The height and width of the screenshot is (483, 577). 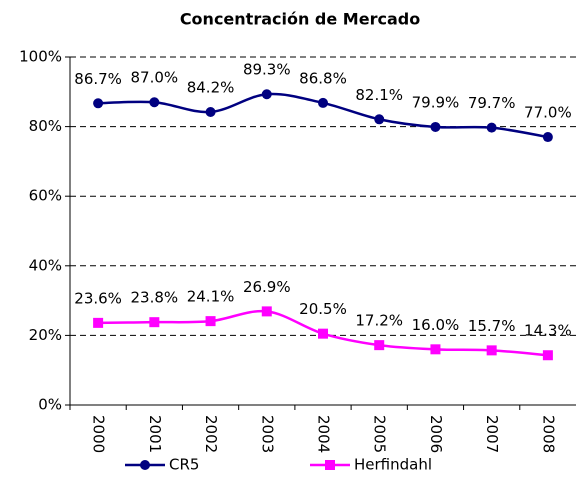 I want to click on data-label: 86.8%, so click(x=323, y=78).